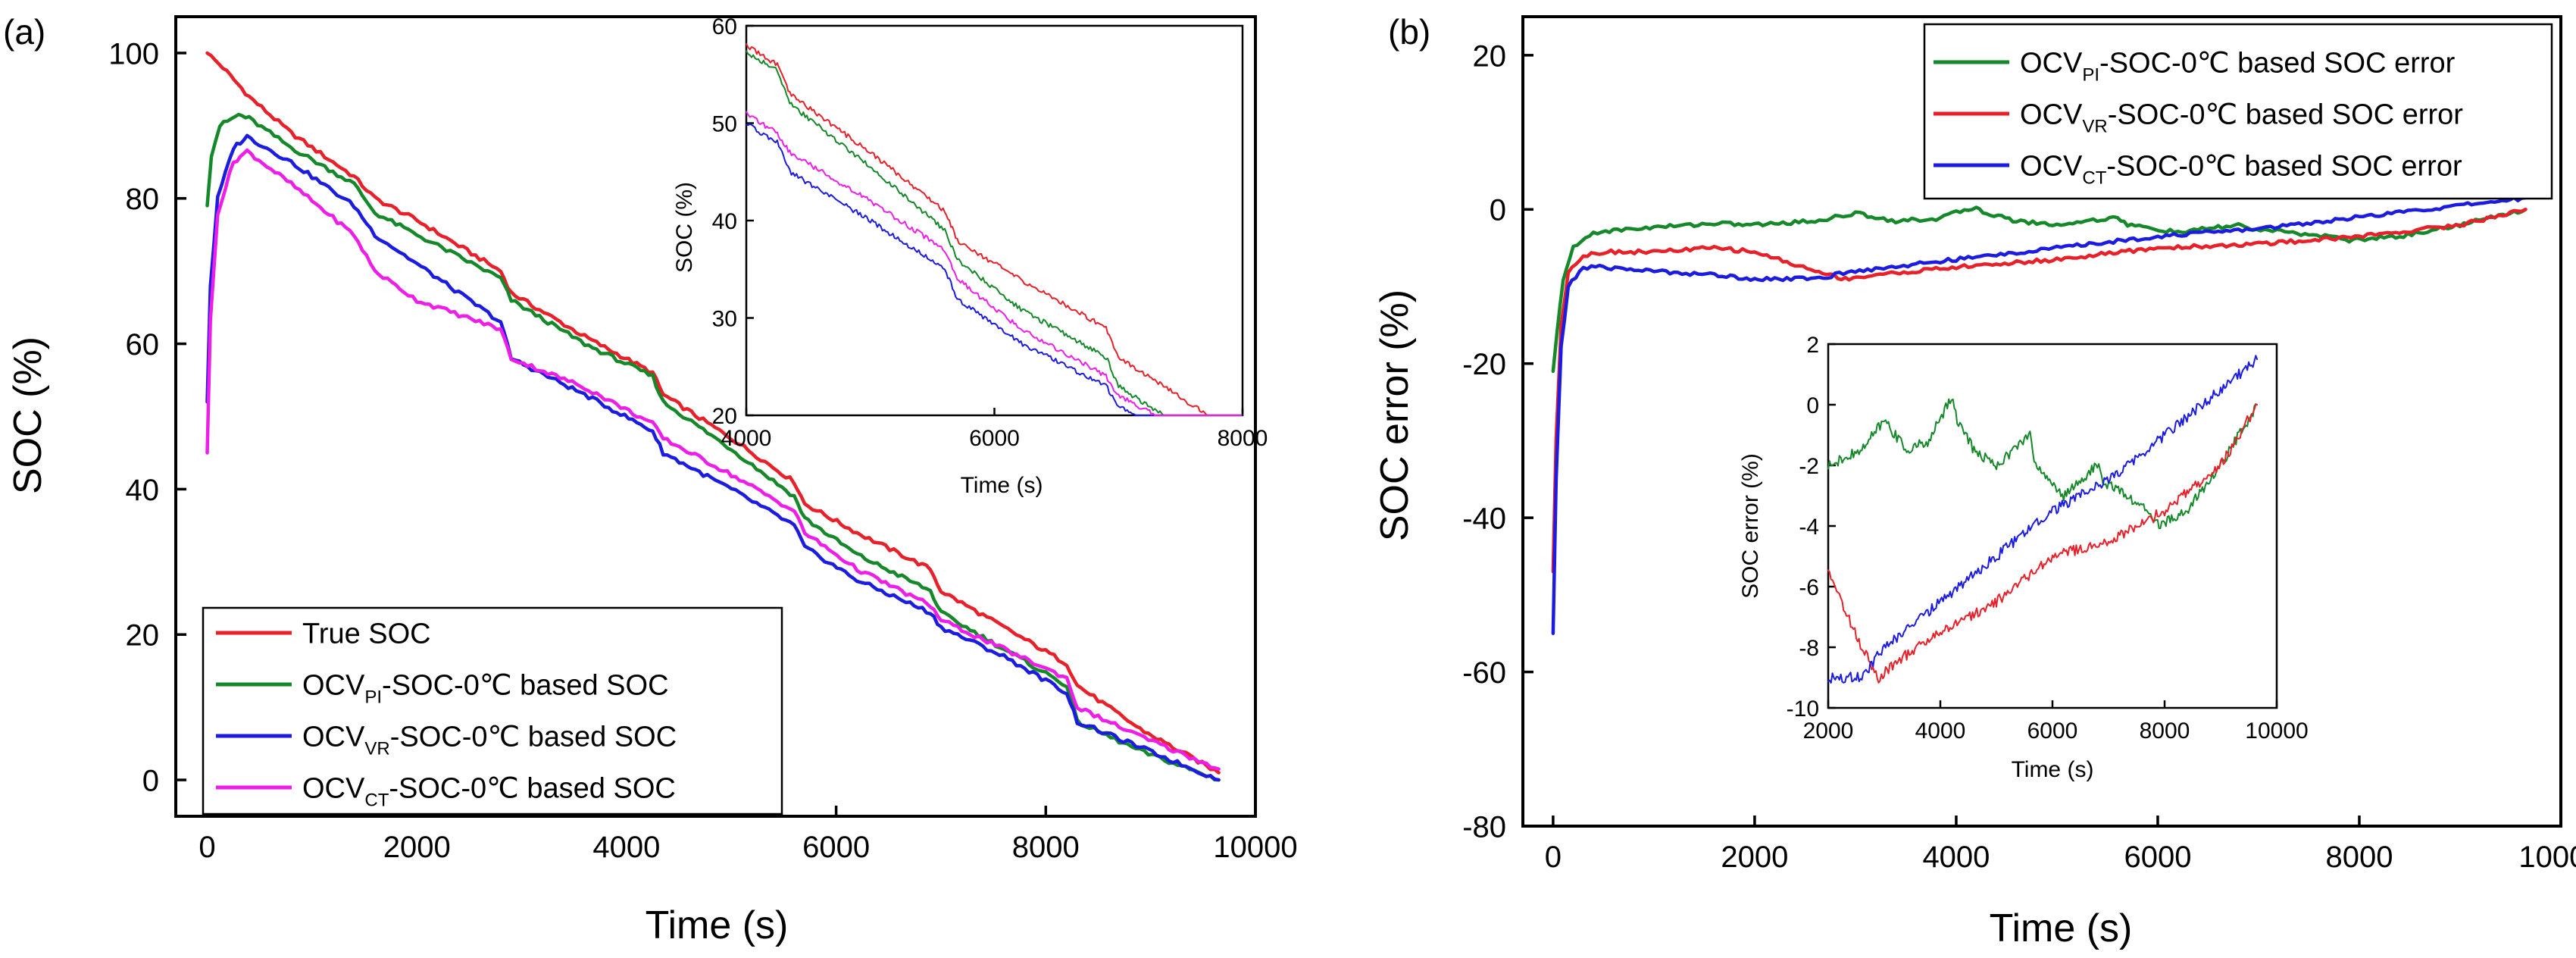 The height and width of the screenshot is (958, 2576). I want to click on legend-entry: OCVCT-SOC-0℃ based SOC, so click(489, 792).